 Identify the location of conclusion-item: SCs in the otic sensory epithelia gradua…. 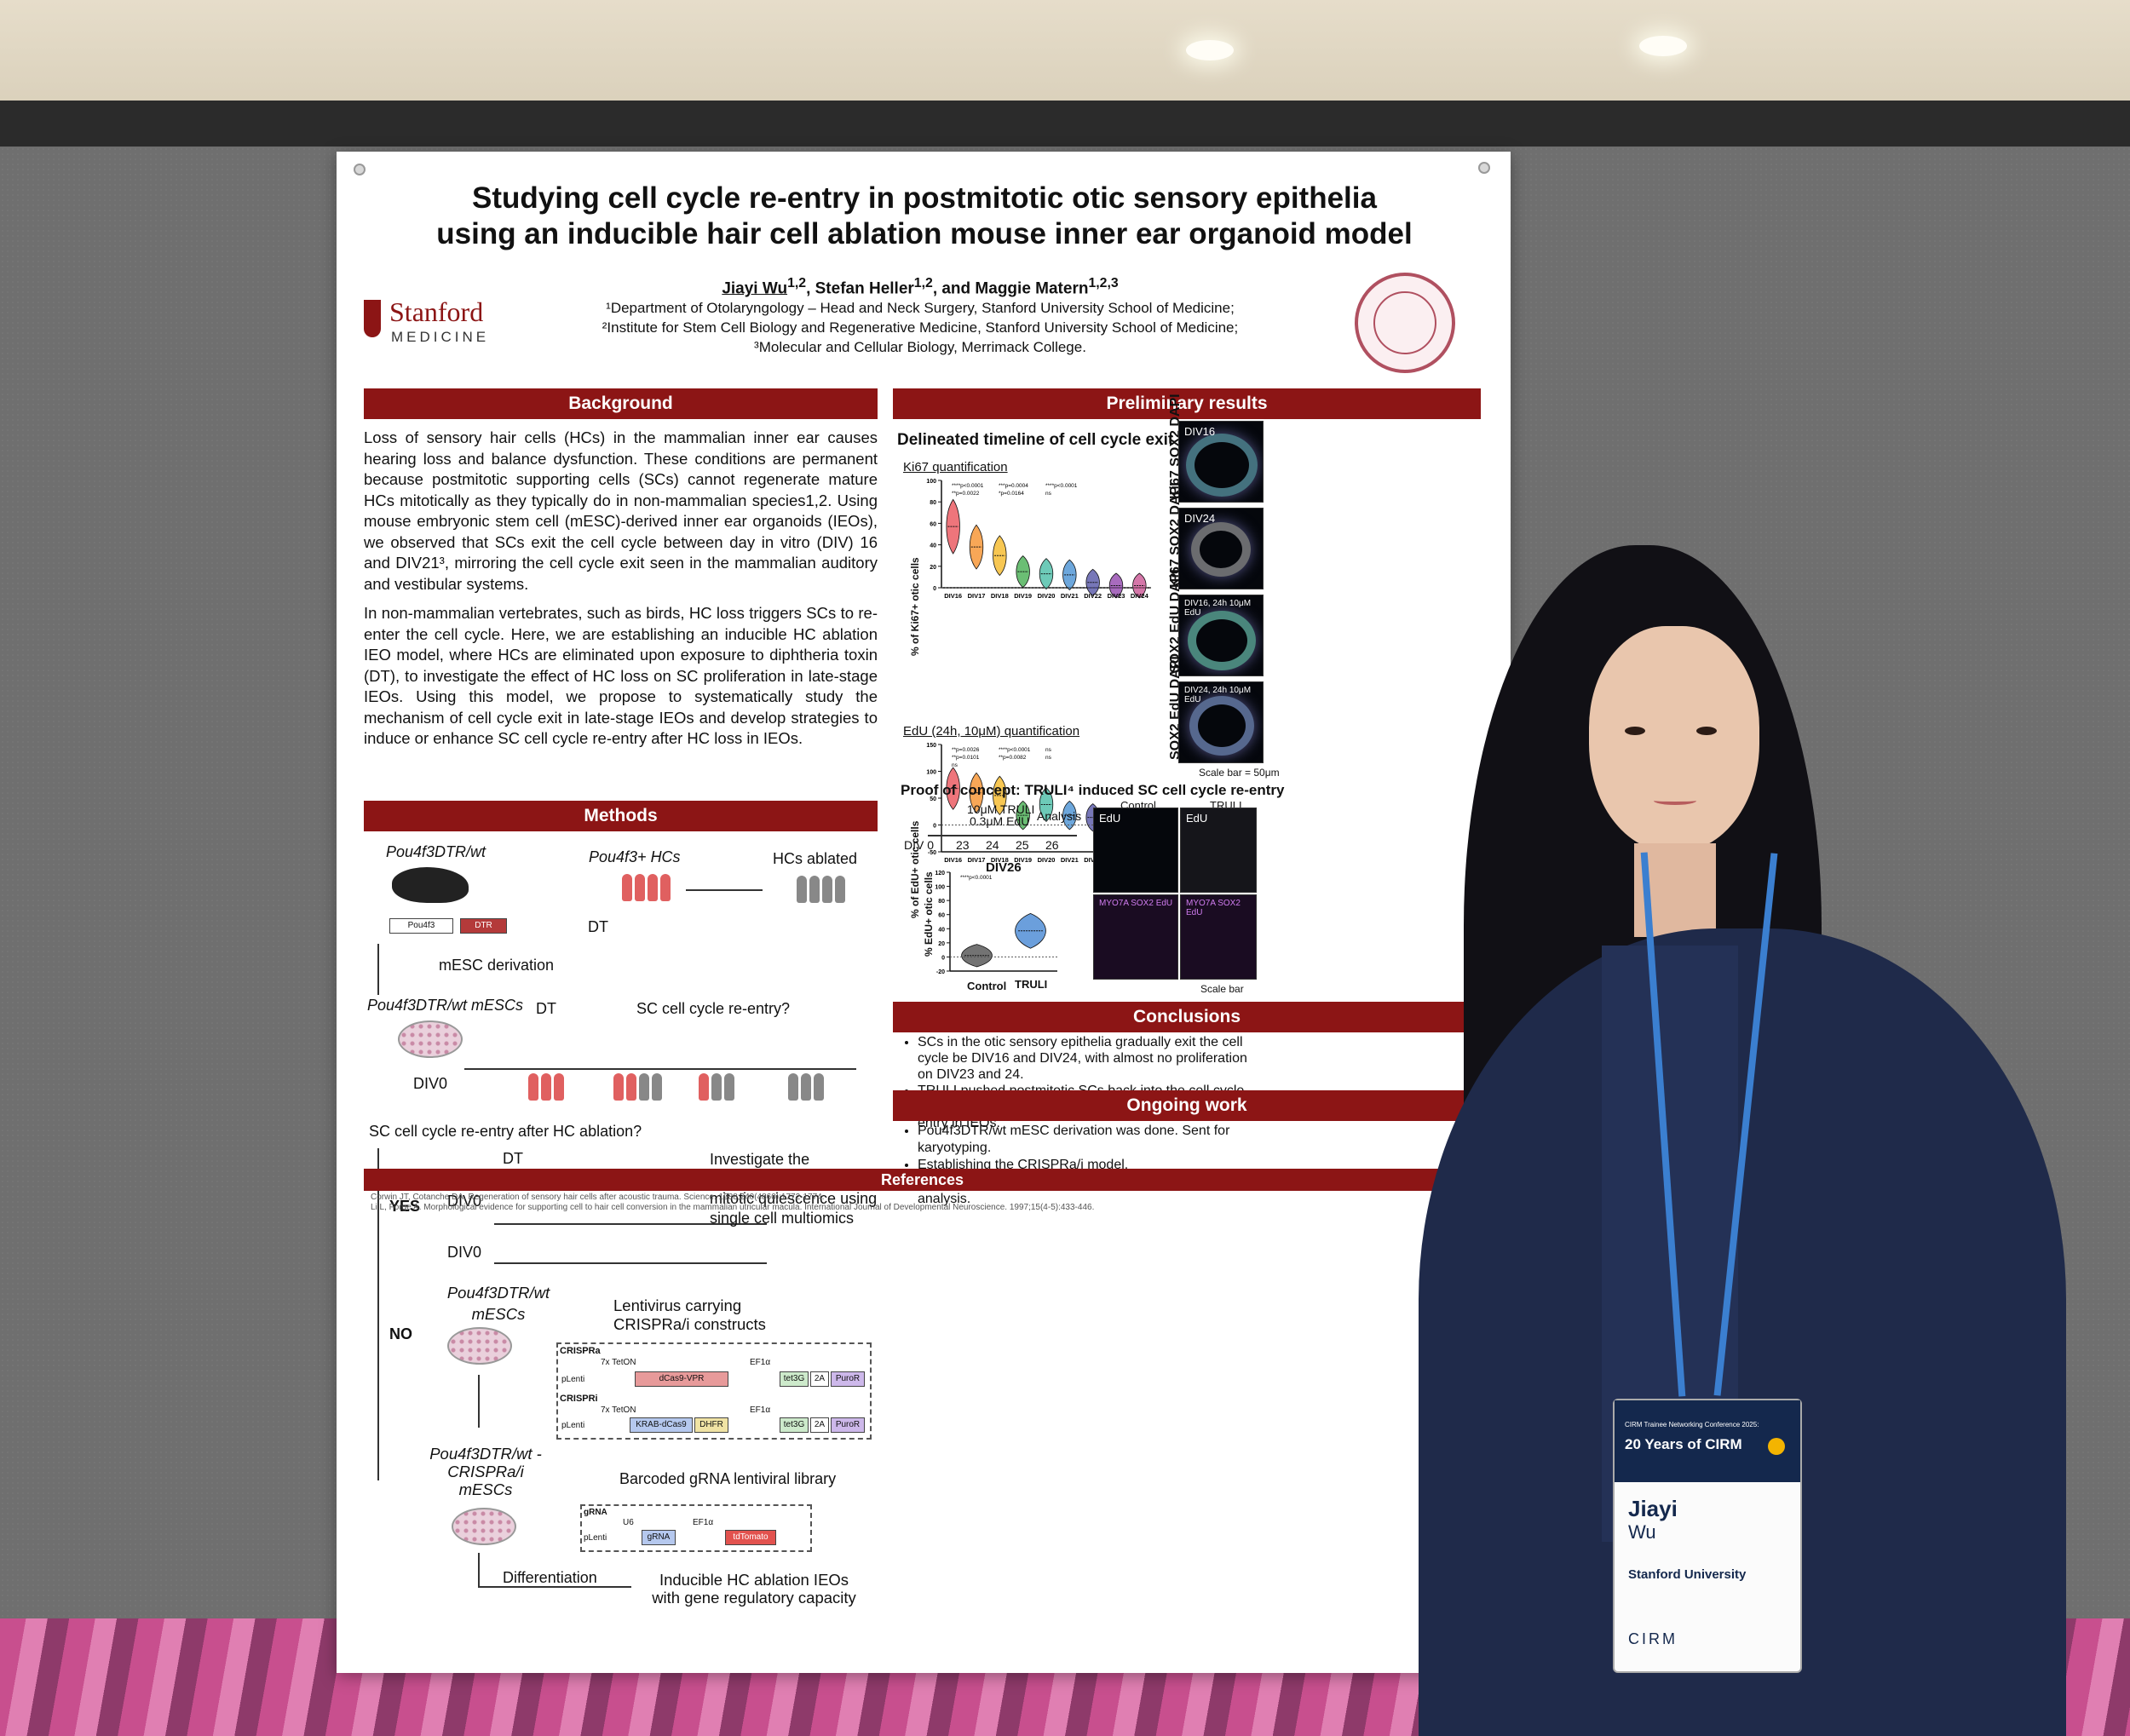
(1084, 1058).